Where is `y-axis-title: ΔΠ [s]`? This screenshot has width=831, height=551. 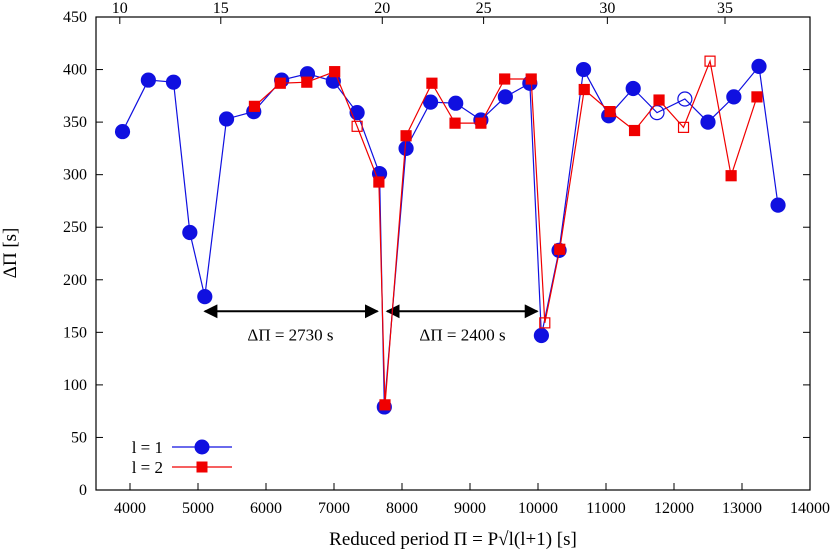 y-axis-title: ΔΠ [s] is located at coordinates (10, 253).